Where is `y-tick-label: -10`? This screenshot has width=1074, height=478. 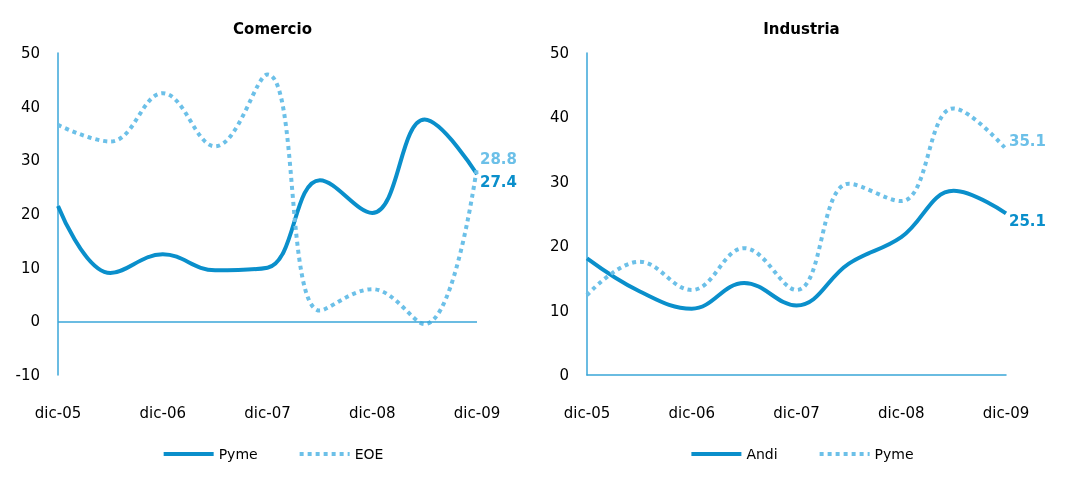
y-tick-label: -10 is located at coordinates (27, 375).